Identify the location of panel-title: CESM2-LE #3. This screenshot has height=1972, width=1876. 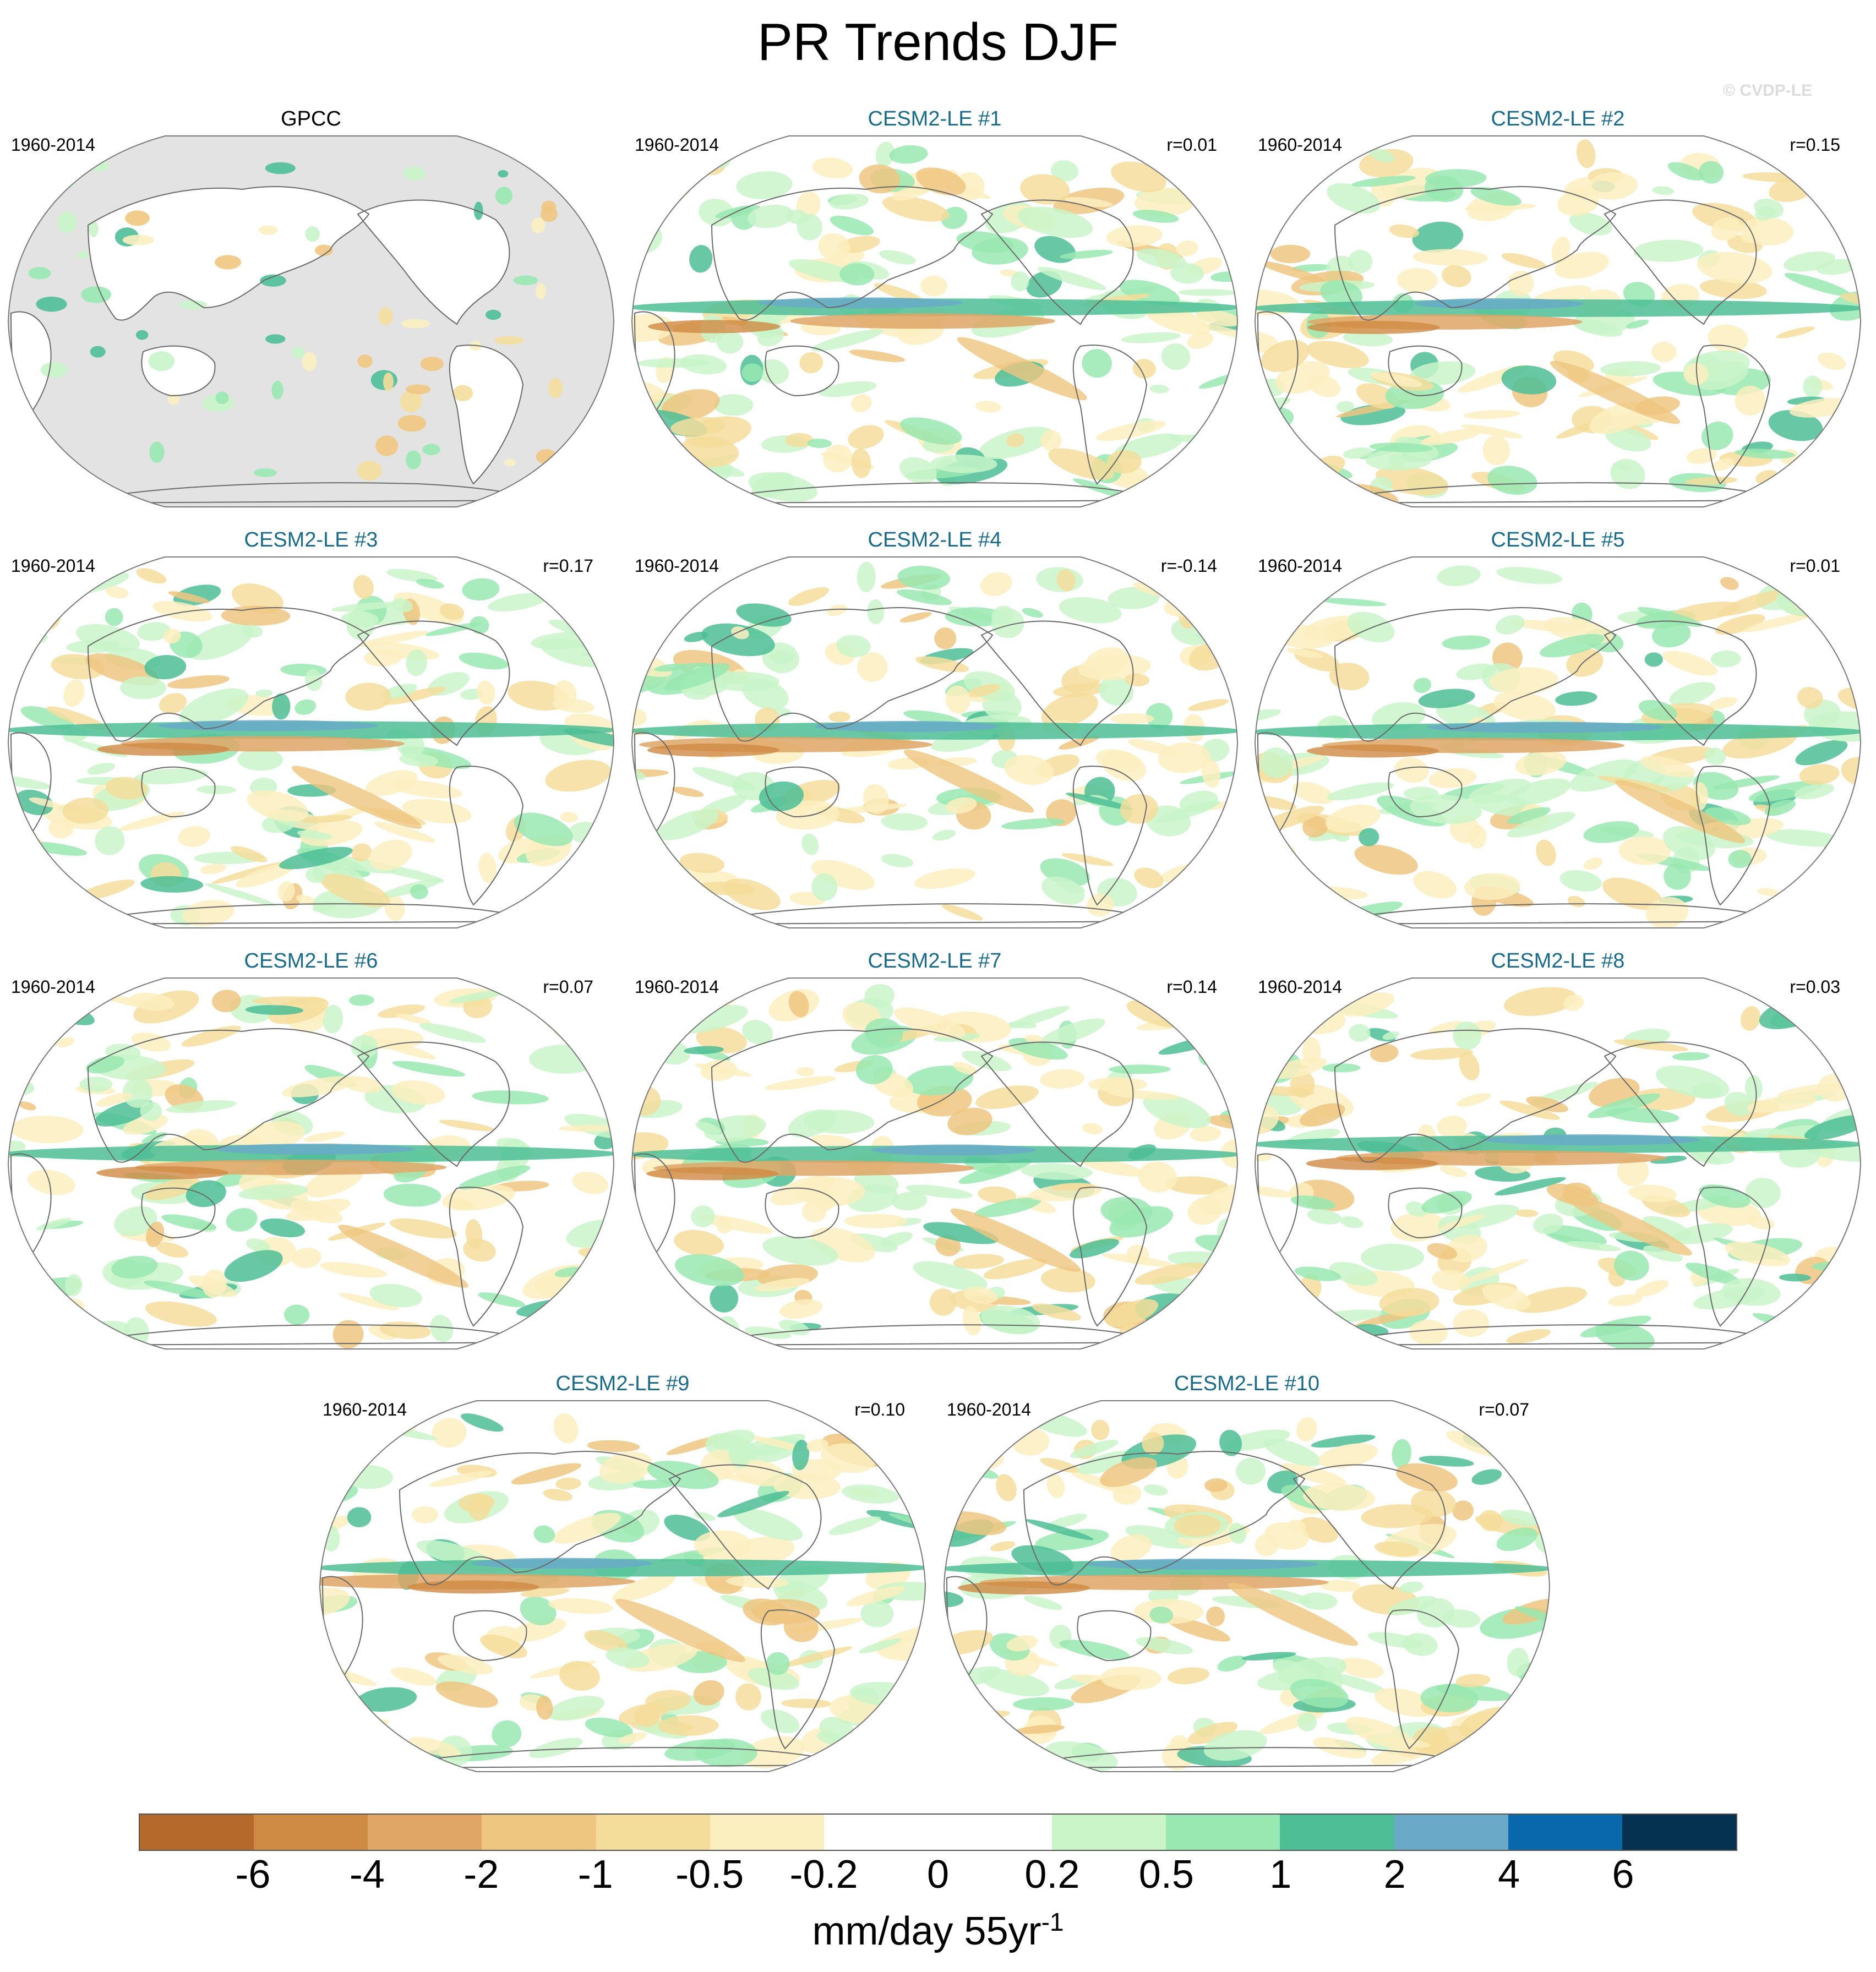
(311, 540).